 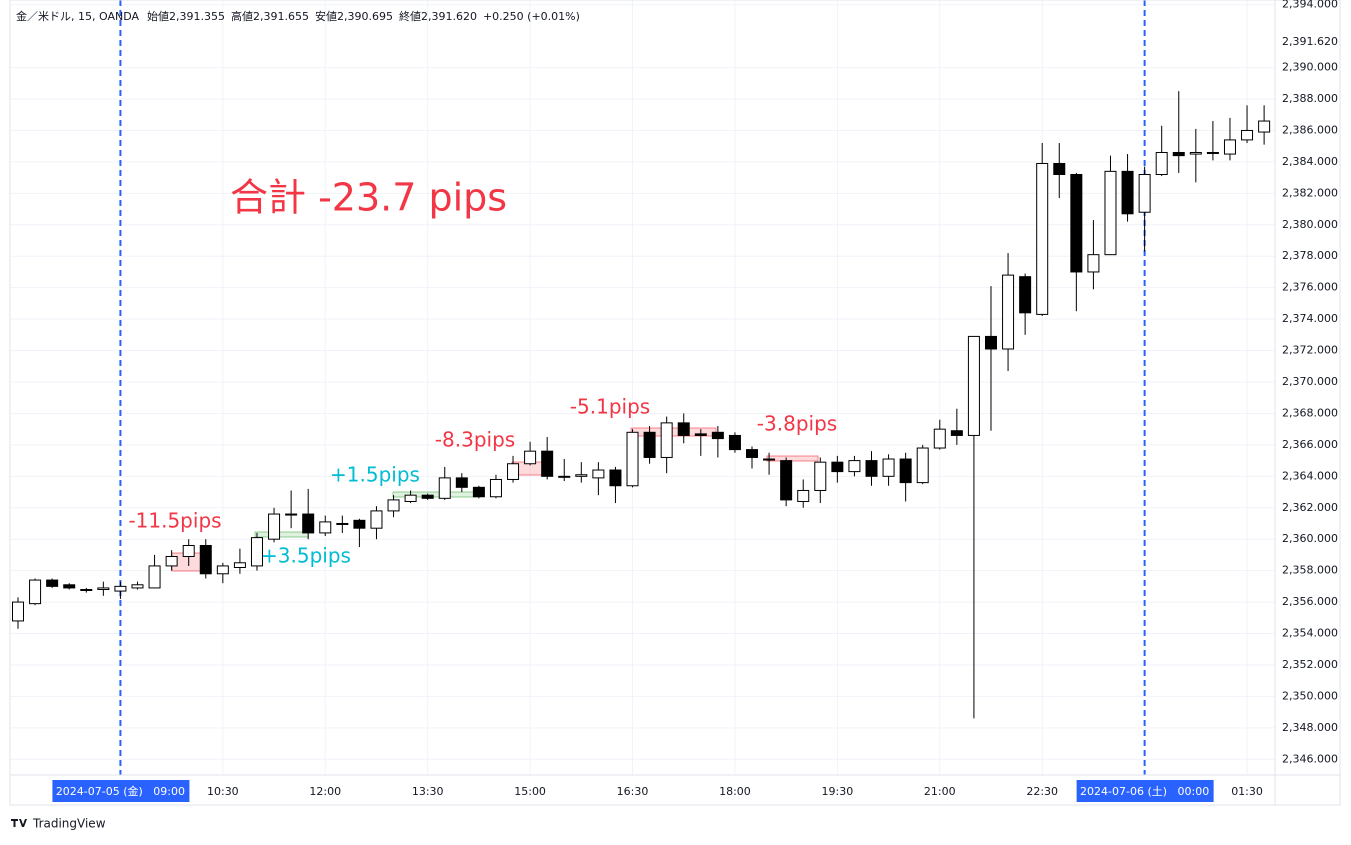 I want to click on y-tick-label: 2,348.000, so click(x=1310, y=727).